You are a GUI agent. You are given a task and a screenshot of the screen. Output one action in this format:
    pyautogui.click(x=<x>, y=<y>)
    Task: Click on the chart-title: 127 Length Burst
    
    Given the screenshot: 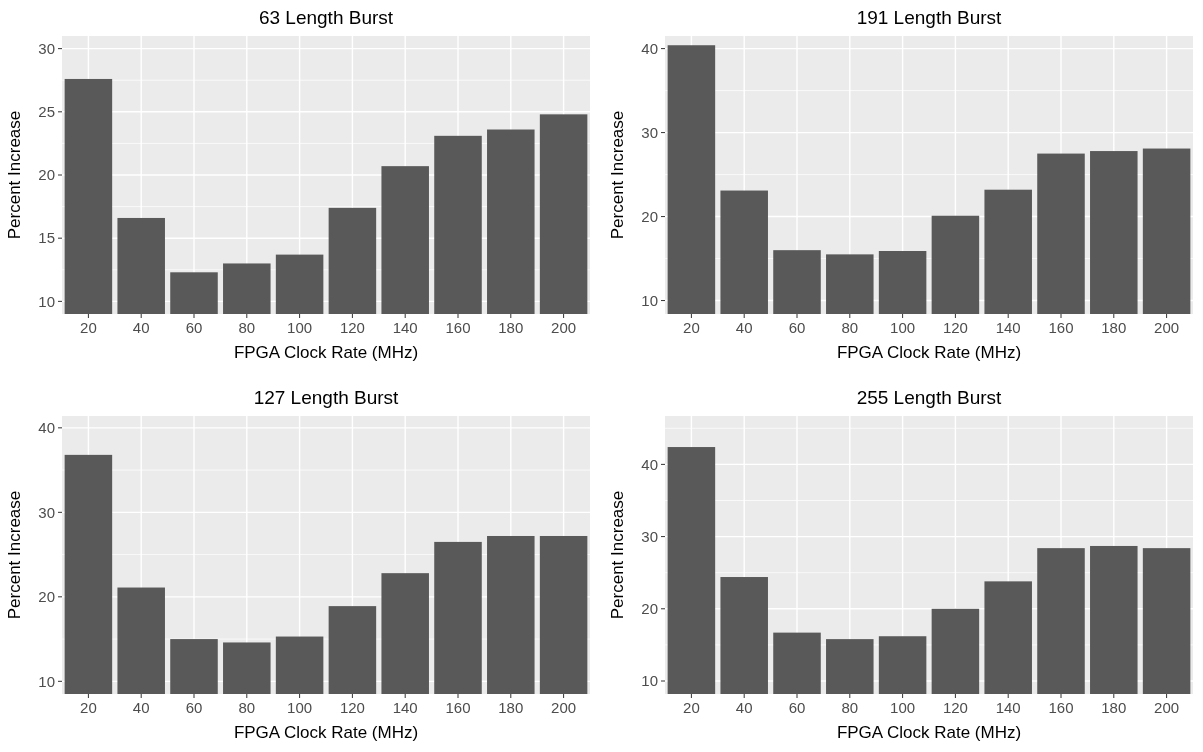 What is the action you would take?
    pyautogui.click(x=326, y=397)
    